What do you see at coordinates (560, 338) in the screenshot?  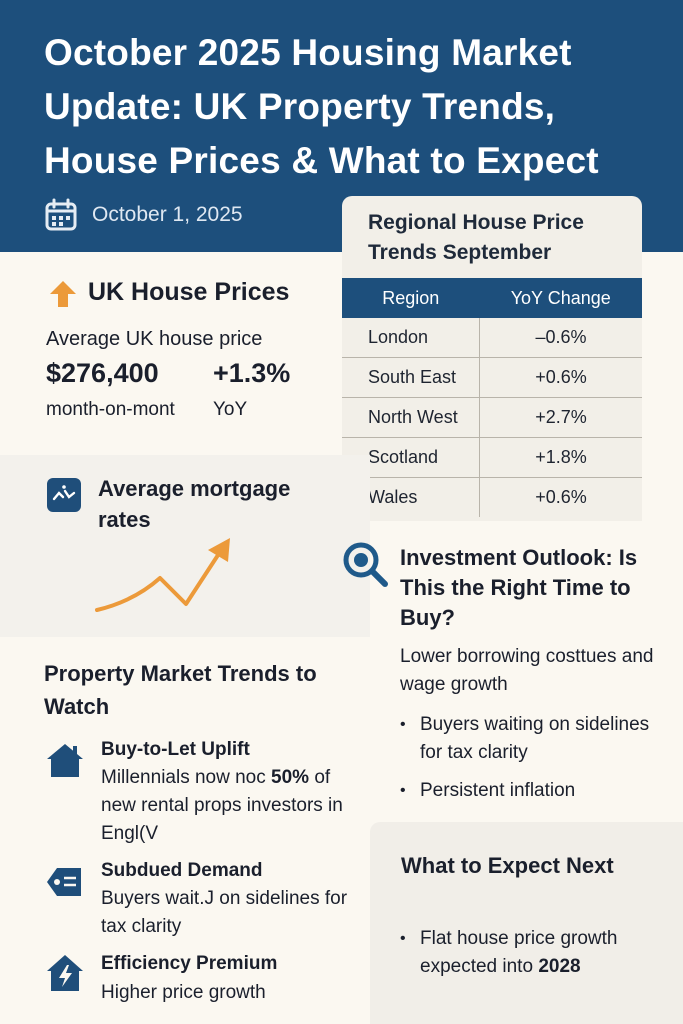 I see `region-change: –0.6%` at bounding box center [560, 338].